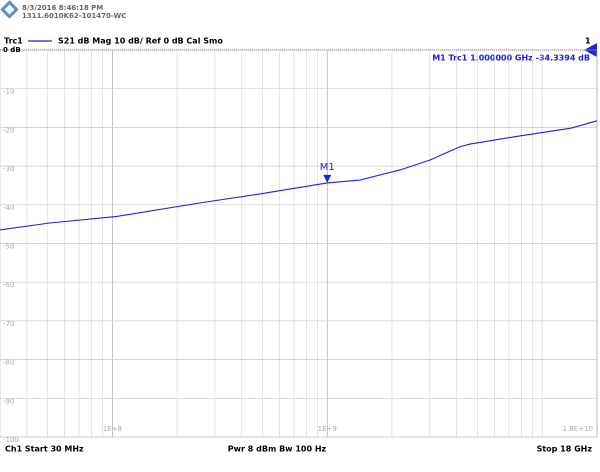 The height and width of the screenshot is (472, 600). I want to click on trace-settings: S21 dB Mag 10 dB/ Ref 0 dB Cal Smo, so click(140, 41).